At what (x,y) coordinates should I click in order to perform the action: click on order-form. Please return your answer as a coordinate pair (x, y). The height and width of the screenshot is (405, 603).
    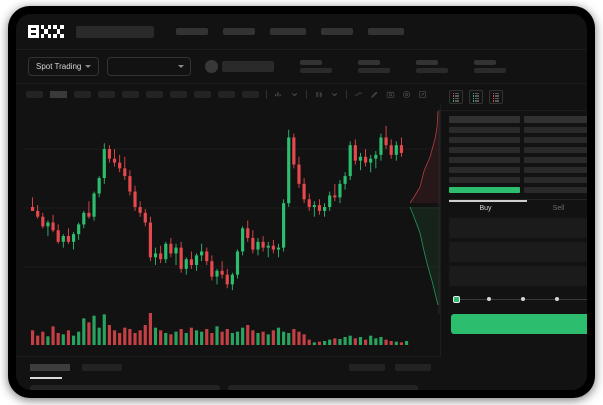
    Looking at the image, I should click on (514, 249).